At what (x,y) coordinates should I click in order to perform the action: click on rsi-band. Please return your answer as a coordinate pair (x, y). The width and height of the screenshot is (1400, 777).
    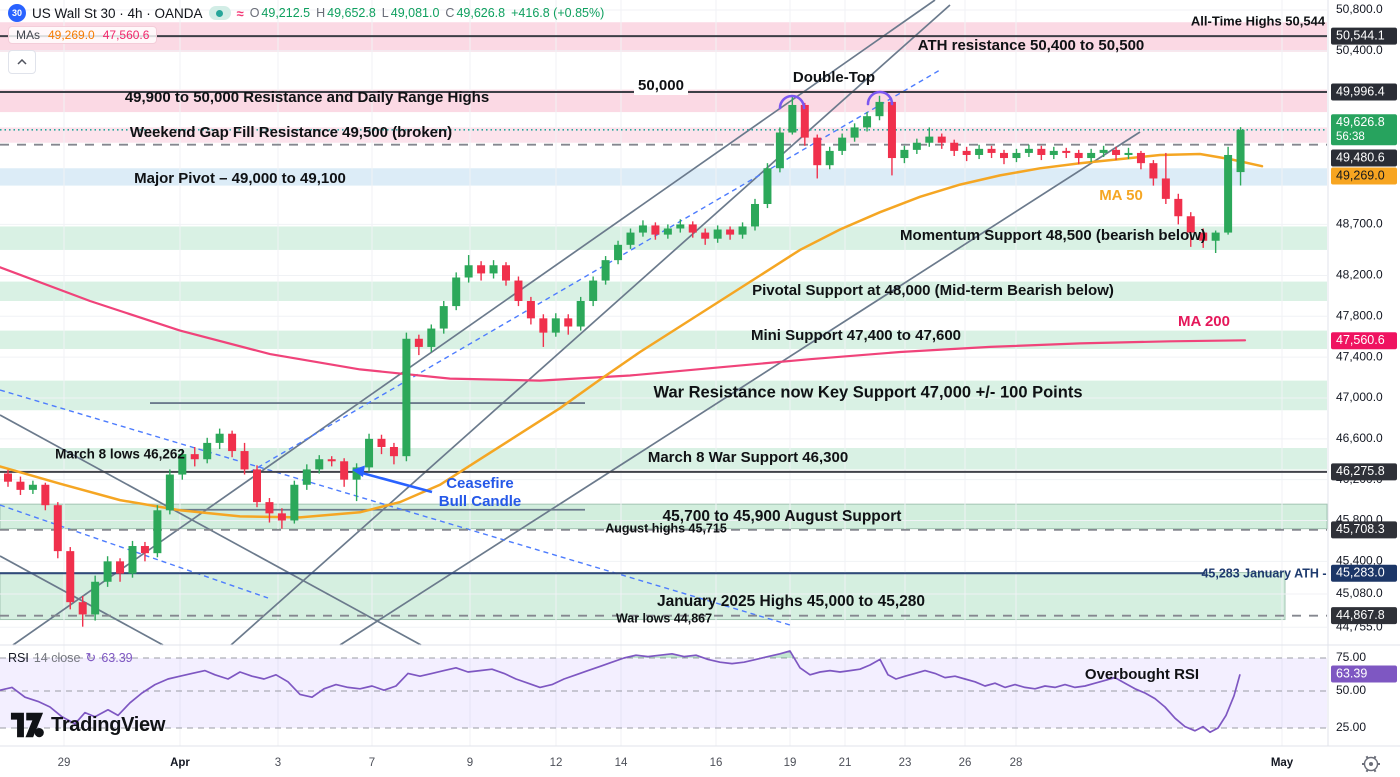
    Looking at the image, I should click on (663, 693).